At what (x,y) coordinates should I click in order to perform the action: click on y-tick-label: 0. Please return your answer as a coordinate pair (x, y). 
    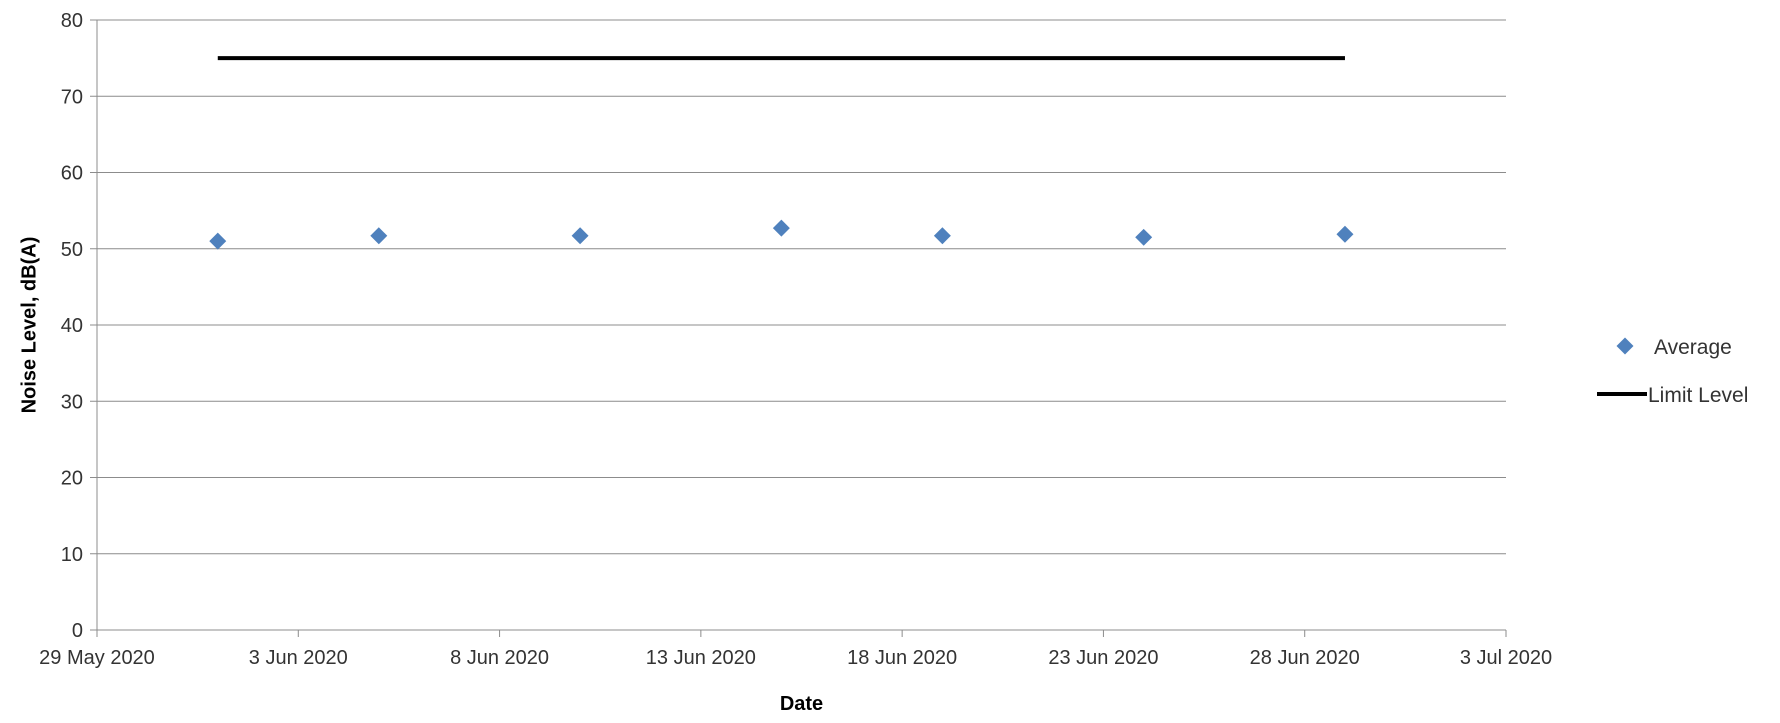
    Looking at the image, I should click on (77, 631).